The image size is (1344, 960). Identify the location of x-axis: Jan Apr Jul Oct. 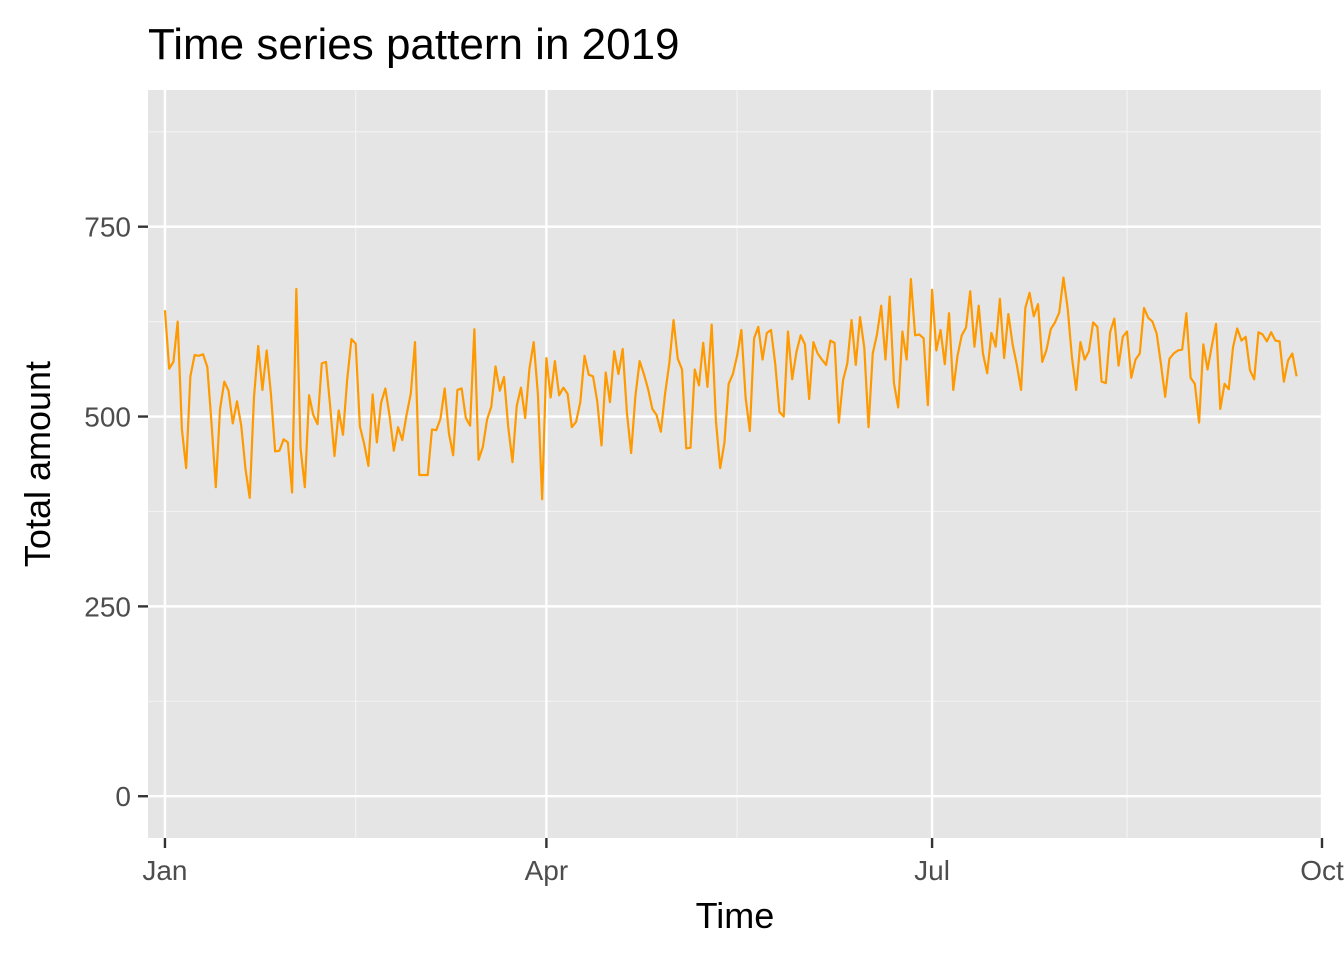
(743, 862).